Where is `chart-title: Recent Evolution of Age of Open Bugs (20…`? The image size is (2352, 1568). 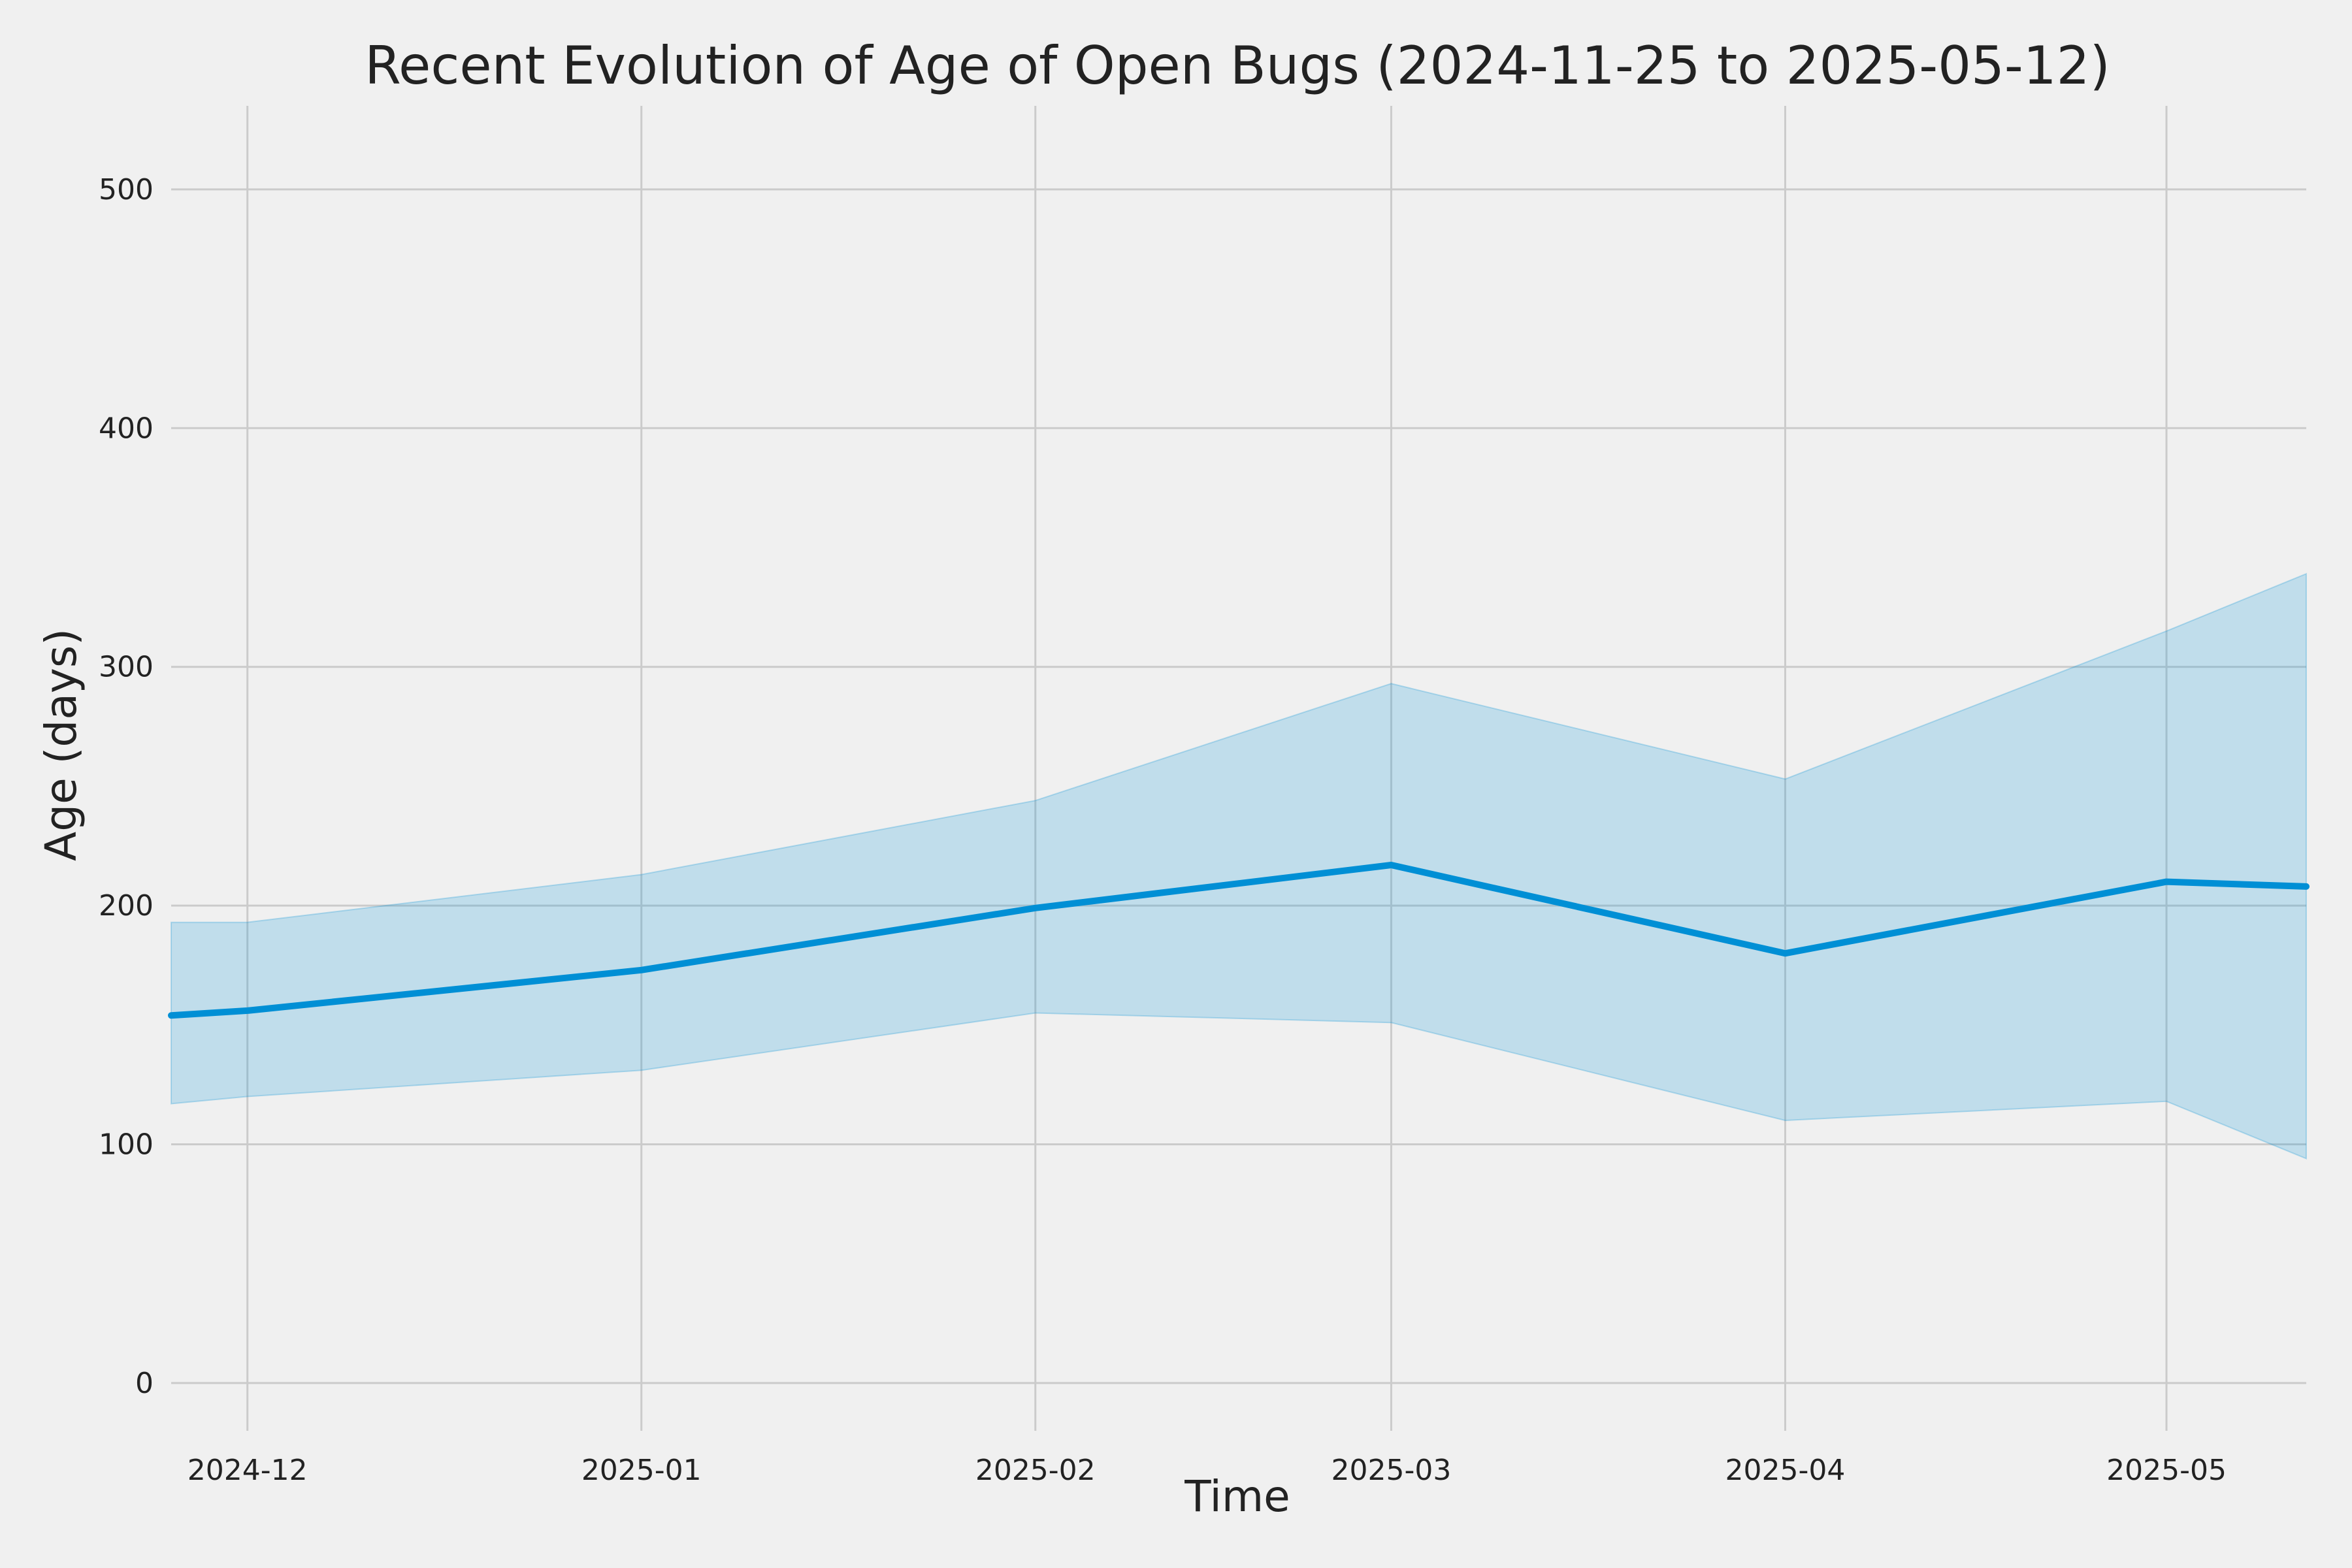 chart-title: Recent Evolution of Age of Open Bugs (20… is located at coordinates (1237, 65).